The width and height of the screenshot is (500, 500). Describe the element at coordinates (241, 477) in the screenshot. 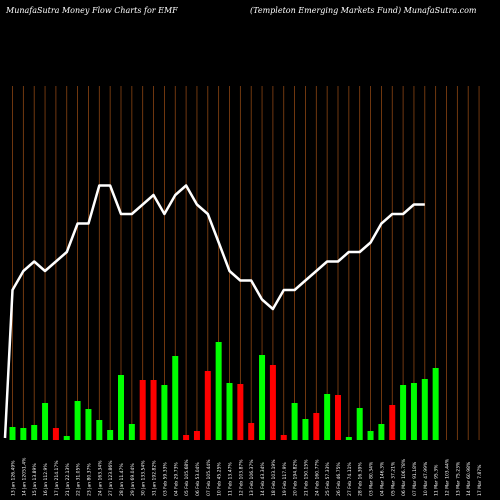

I see `x-axis-label: 12 Feb 103.87%` at that location.